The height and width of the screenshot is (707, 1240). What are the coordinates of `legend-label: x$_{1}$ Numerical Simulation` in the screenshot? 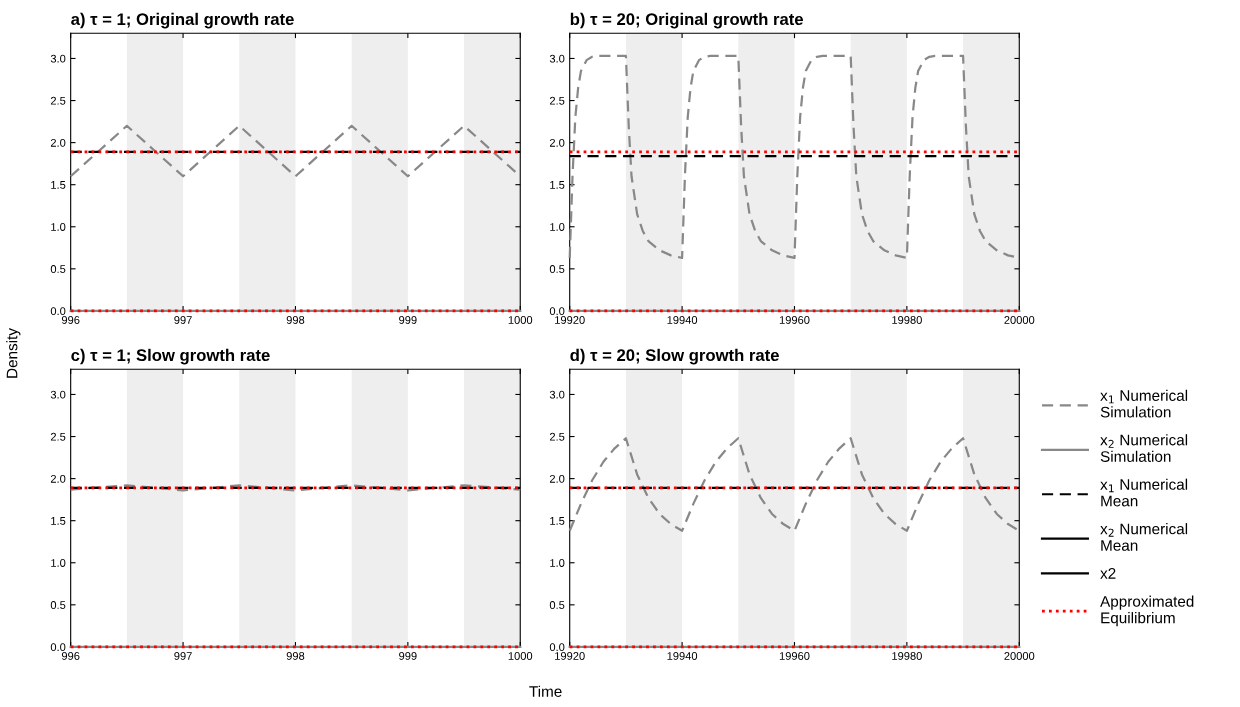 It's located at (1144, 403).